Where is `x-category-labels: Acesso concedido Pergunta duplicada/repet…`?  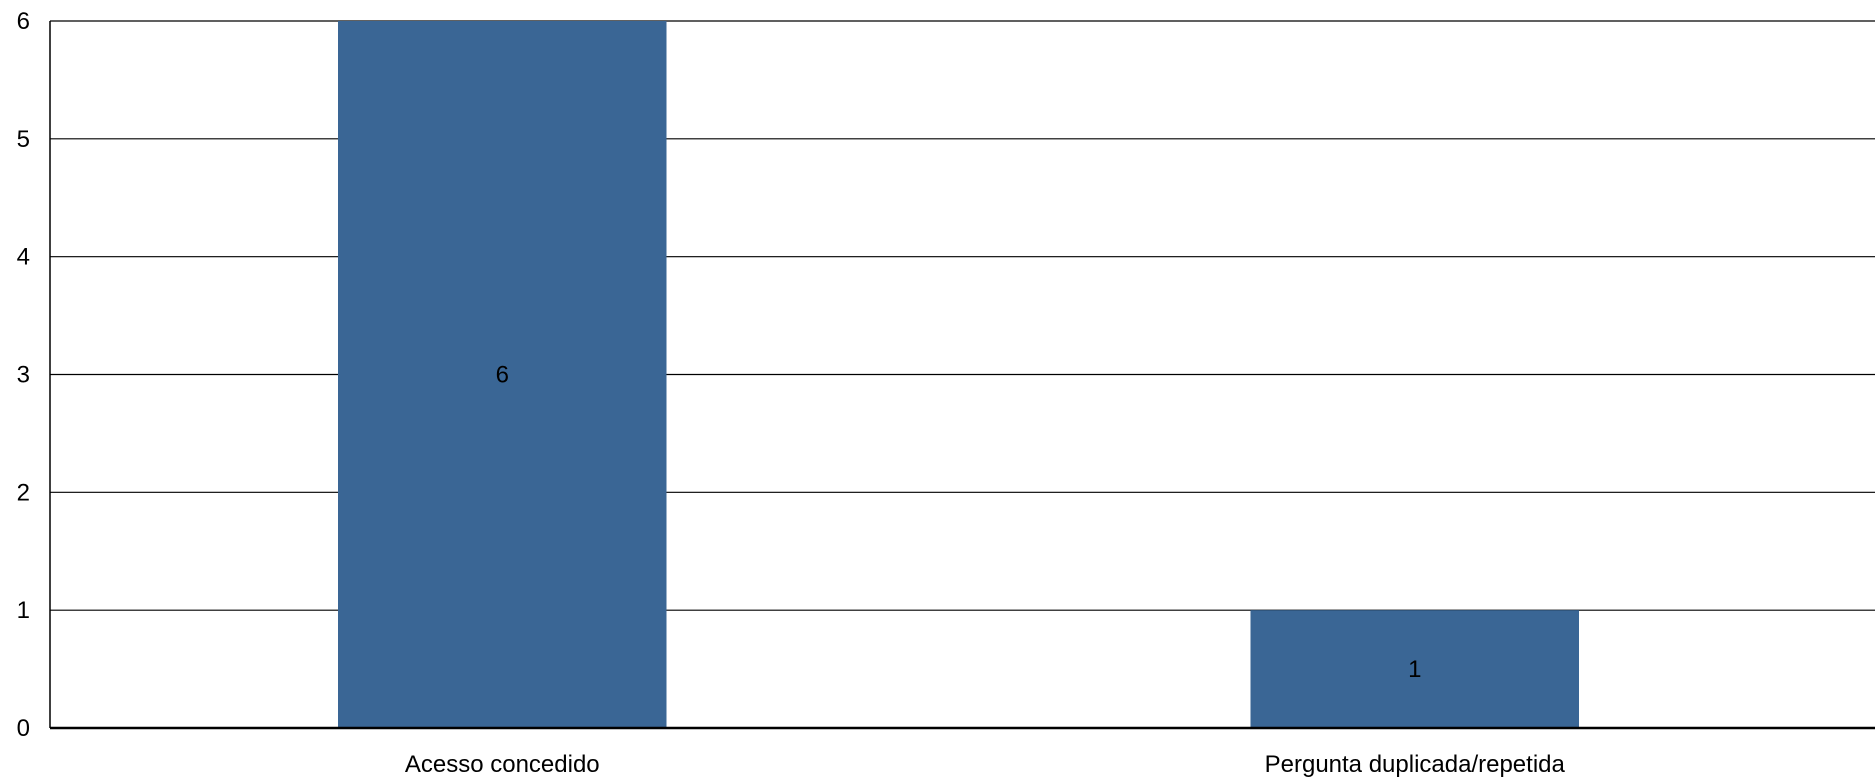
x-category-labels: Acesso concedido Pergunta duplicada/repet… is located at coordinates (985, 764).